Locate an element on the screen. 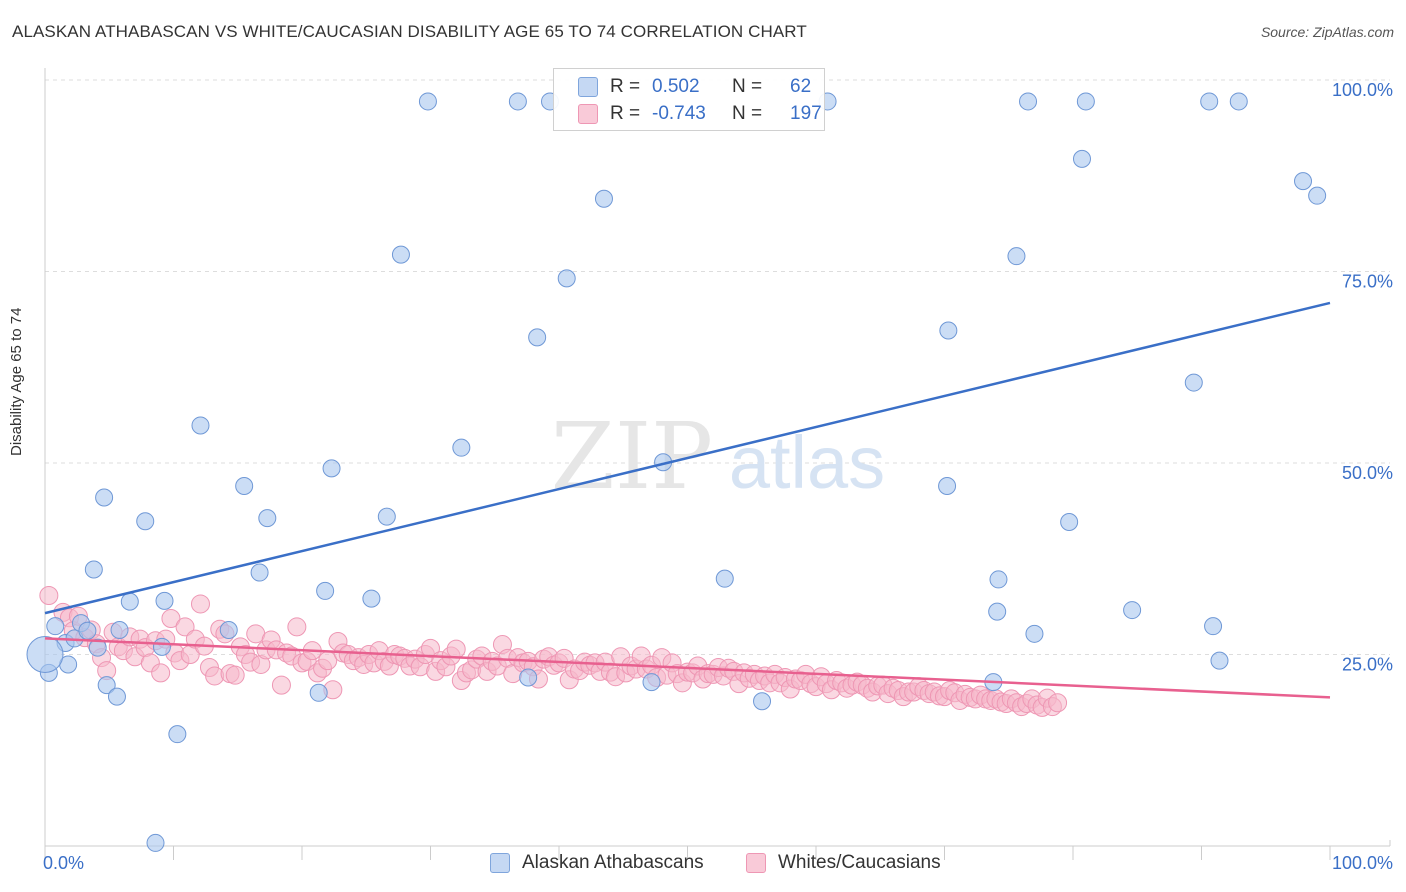  watermark-zip: ZIP is located at coordinates (632, 456).